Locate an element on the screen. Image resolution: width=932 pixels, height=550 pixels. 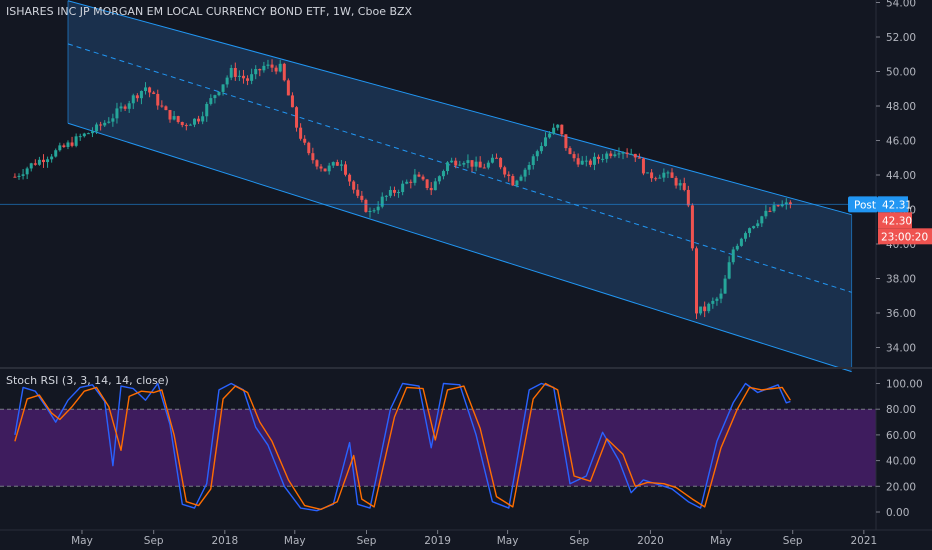
countdown-value: 23:00:20 is located at coordinates (904, 237).